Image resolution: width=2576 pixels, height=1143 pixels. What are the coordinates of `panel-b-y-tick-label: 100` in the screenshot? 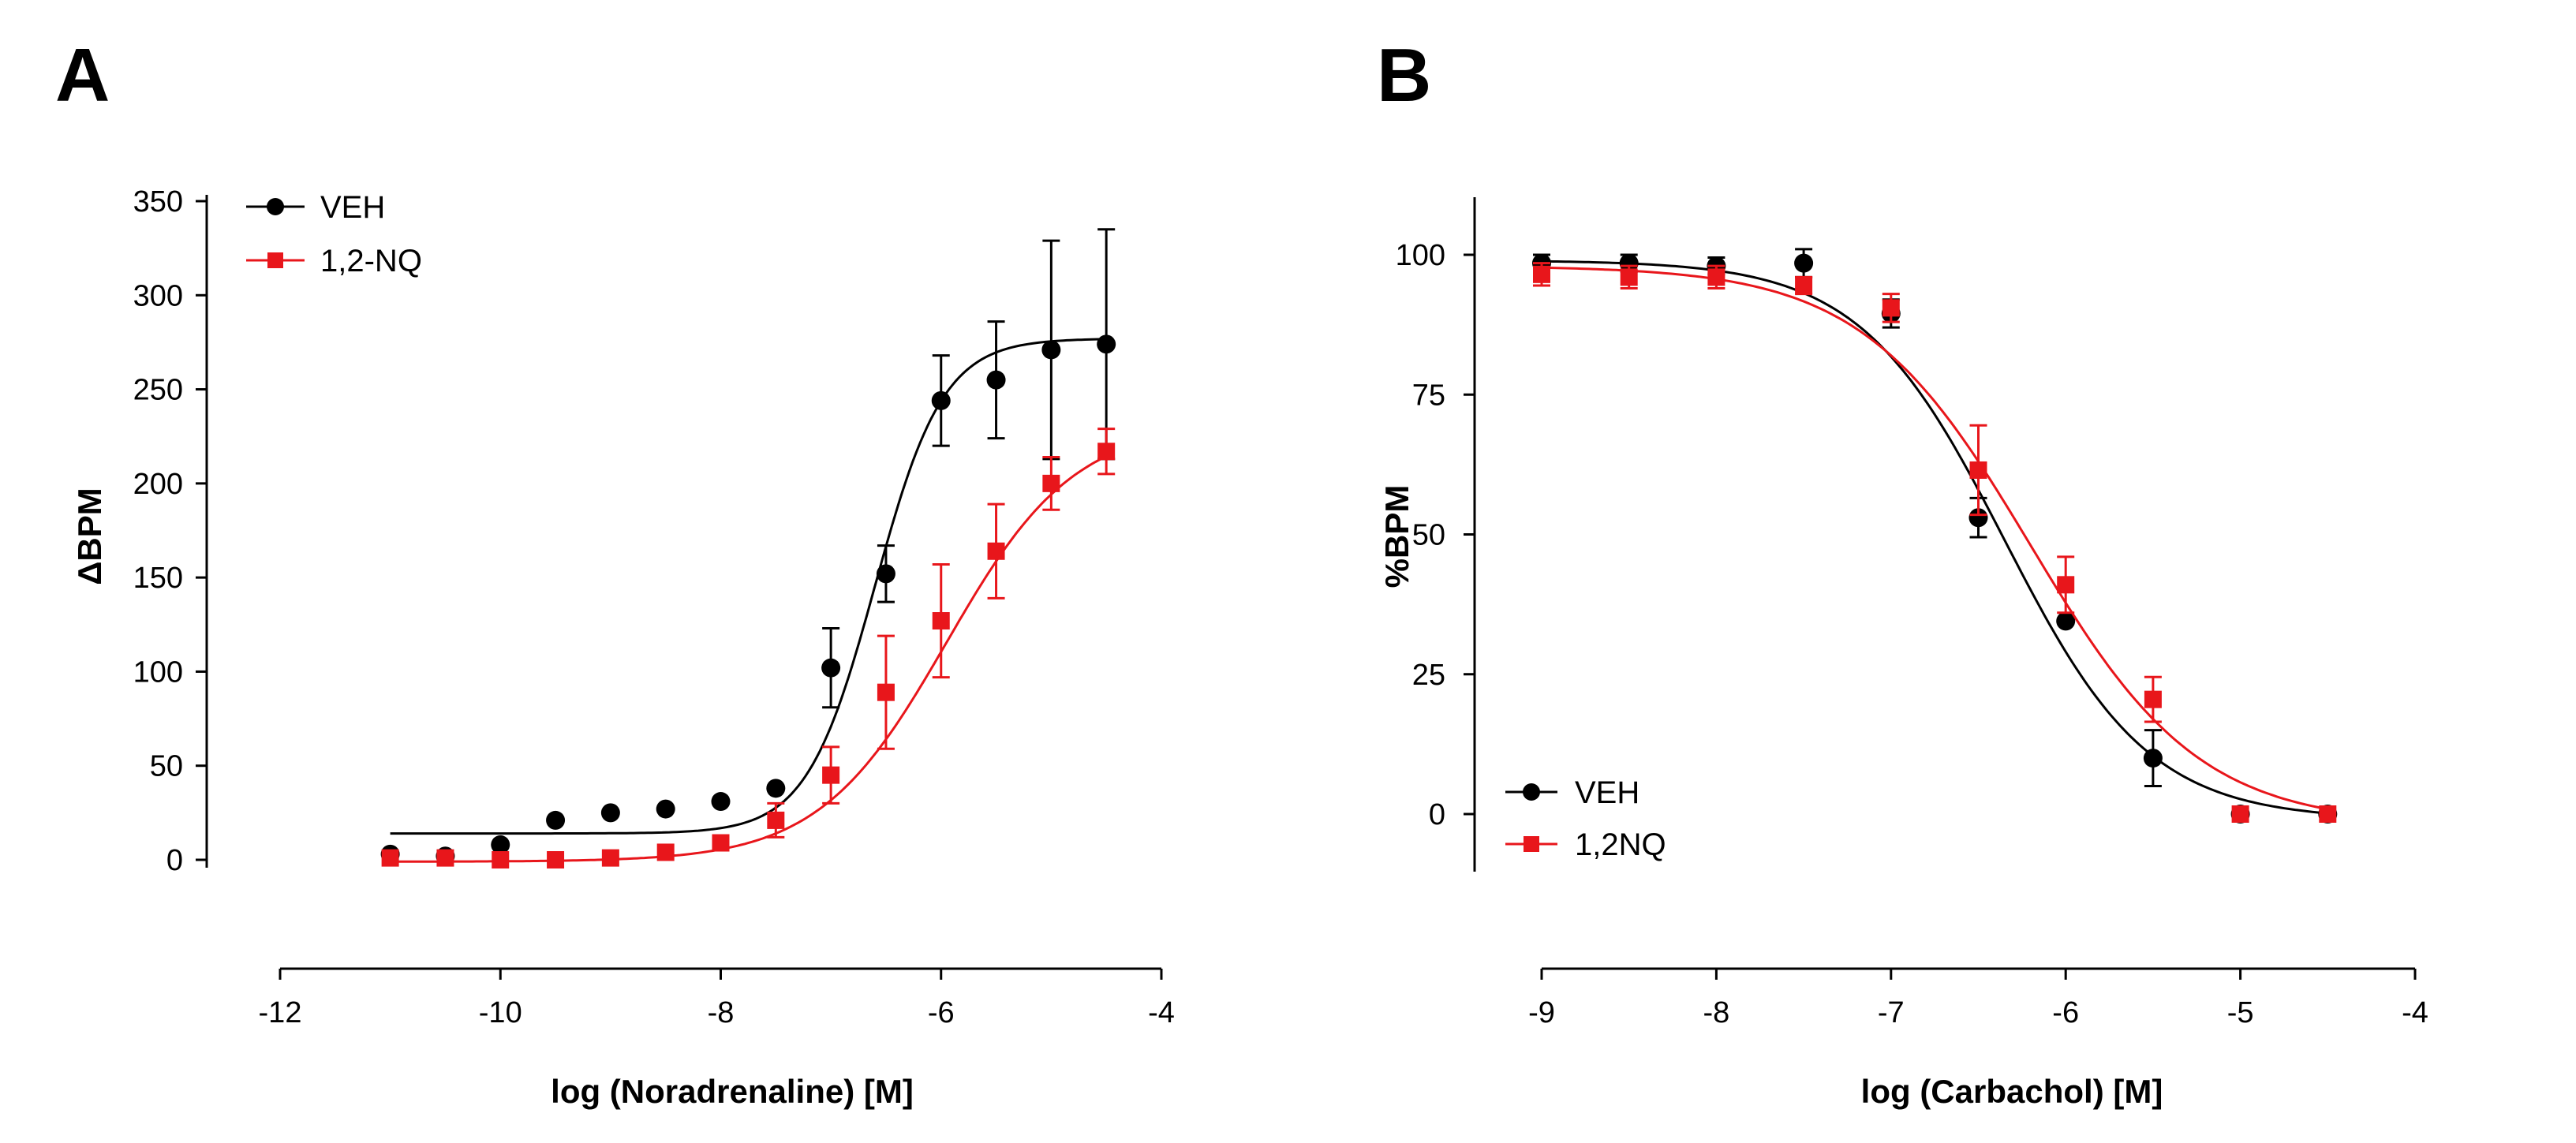 It's located at (1420, 255).